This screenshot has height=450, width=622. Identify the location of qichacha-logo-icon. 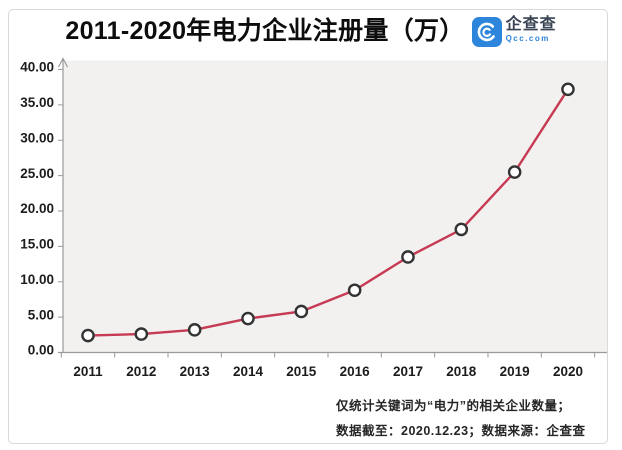
(486, 32).